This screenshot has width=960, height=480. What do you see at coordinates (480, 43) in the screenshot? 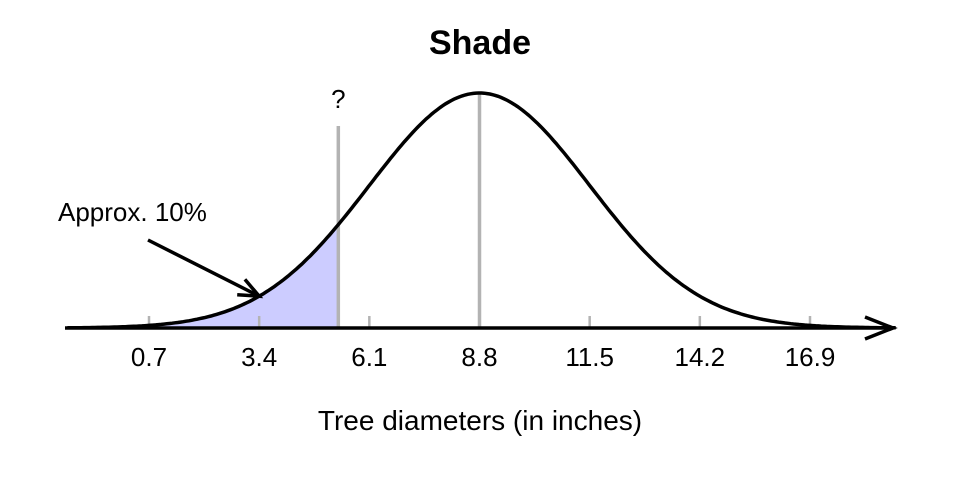
I see `chart-title: Shade` at bounding box center [480, 43].